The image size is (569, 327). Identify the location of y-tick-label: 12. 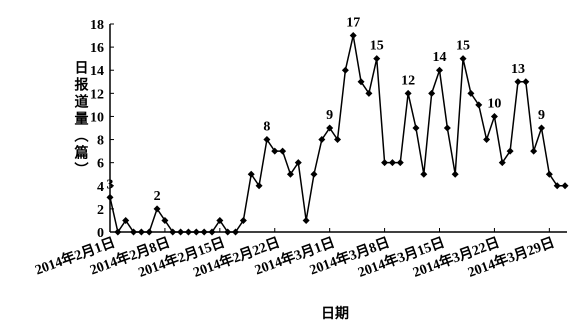
(97, 94).